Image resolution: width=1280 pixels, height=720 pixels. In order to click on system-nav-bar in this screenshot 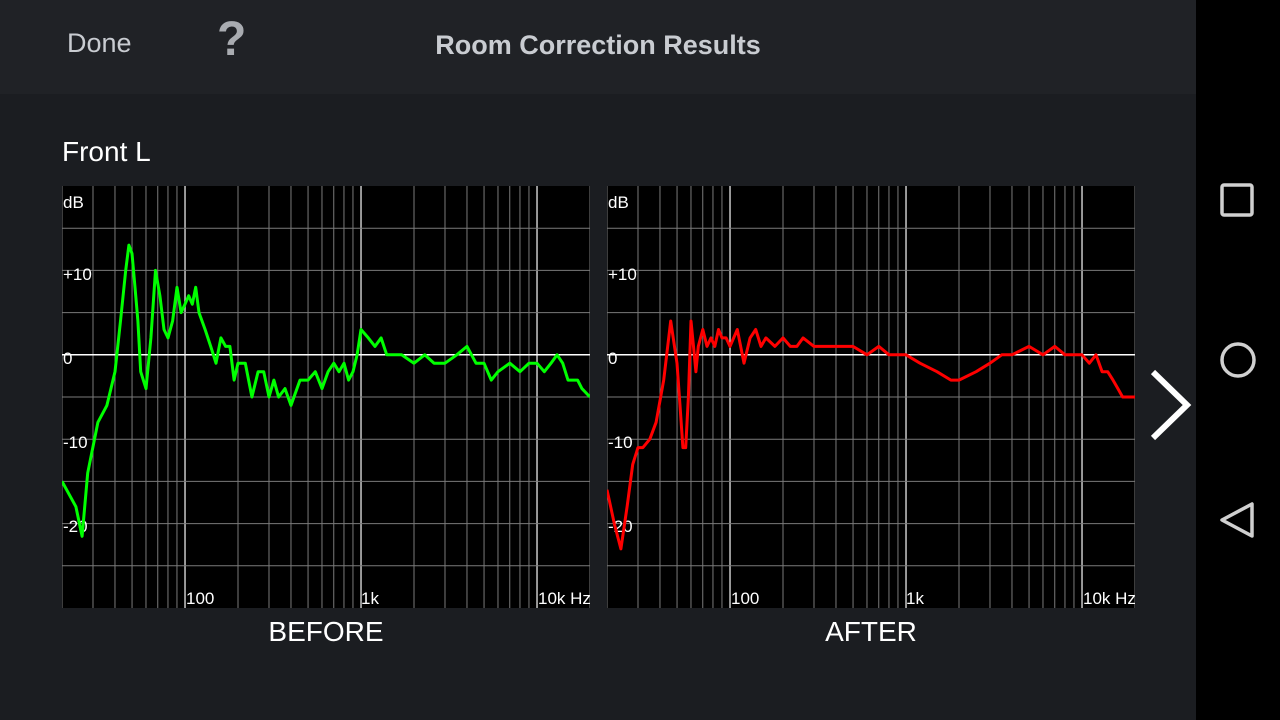, I will do `click(1238, 360)`.